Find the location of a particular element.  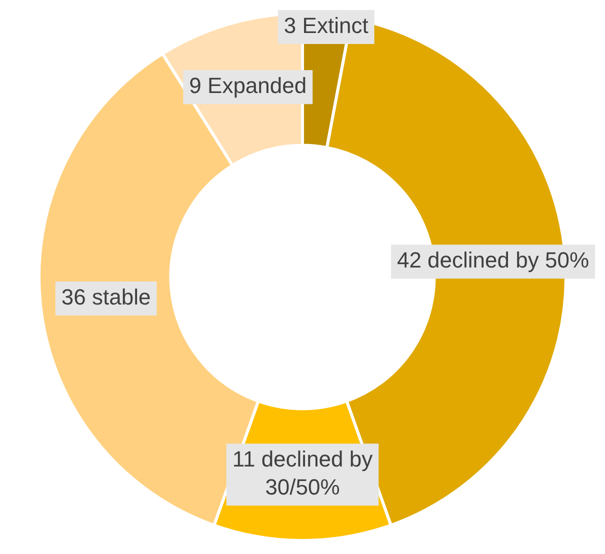

data-label: 9 is located at coordinates (195, 85).